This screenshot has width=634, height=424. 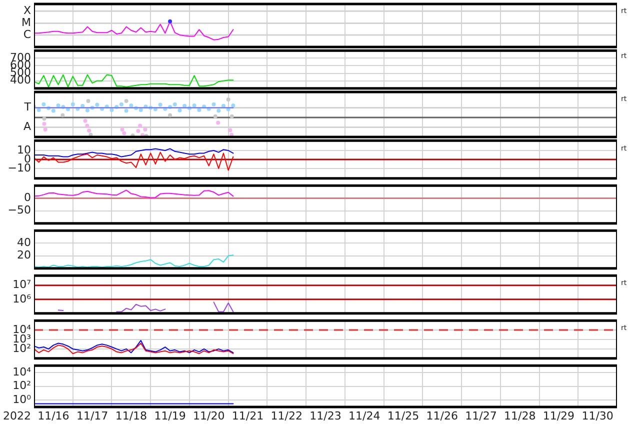 I want to click on x-tick-label: 11/28, so click(x=520, y=415).